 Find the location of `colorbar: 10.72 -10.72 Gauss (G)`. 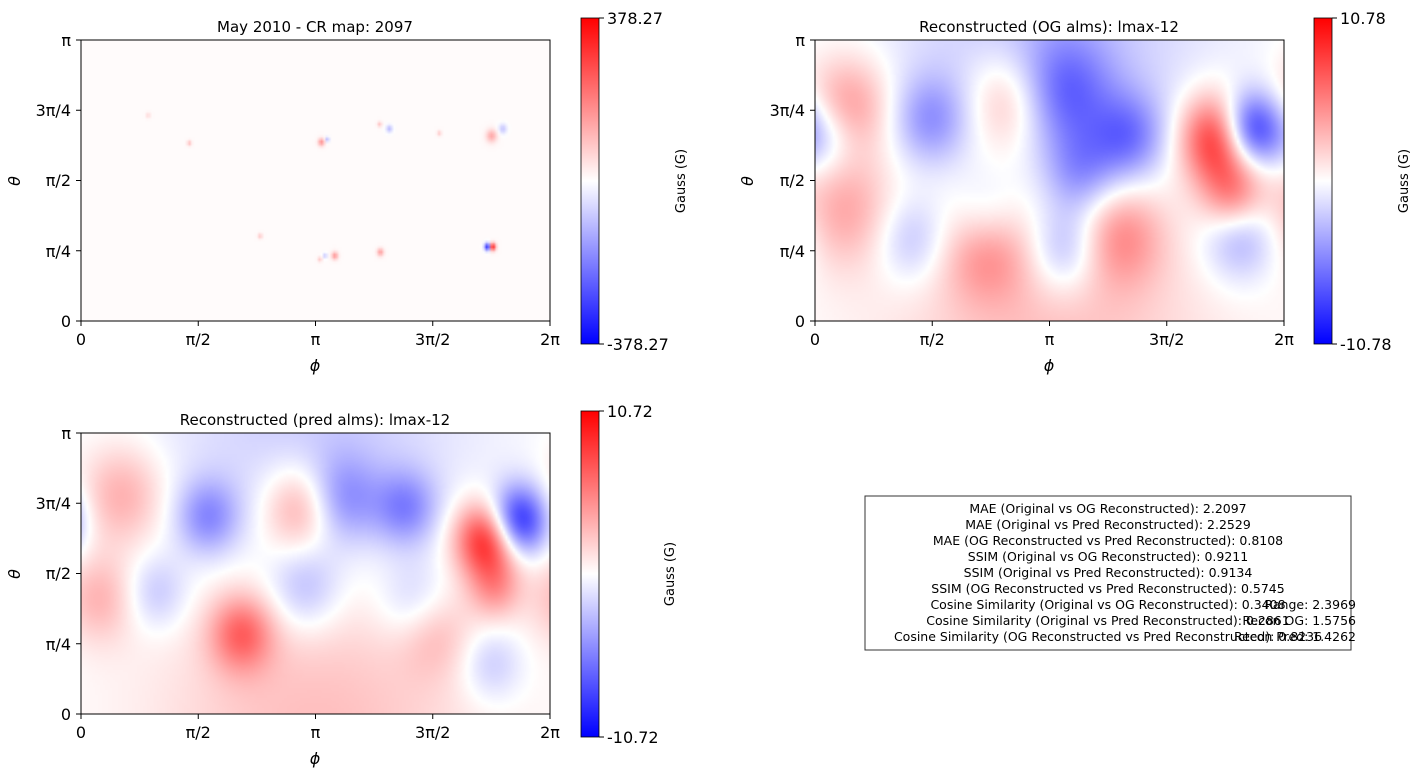

colorbar: 10.72 -10.72 Gauss (G) is located at coordinates (629, 574).